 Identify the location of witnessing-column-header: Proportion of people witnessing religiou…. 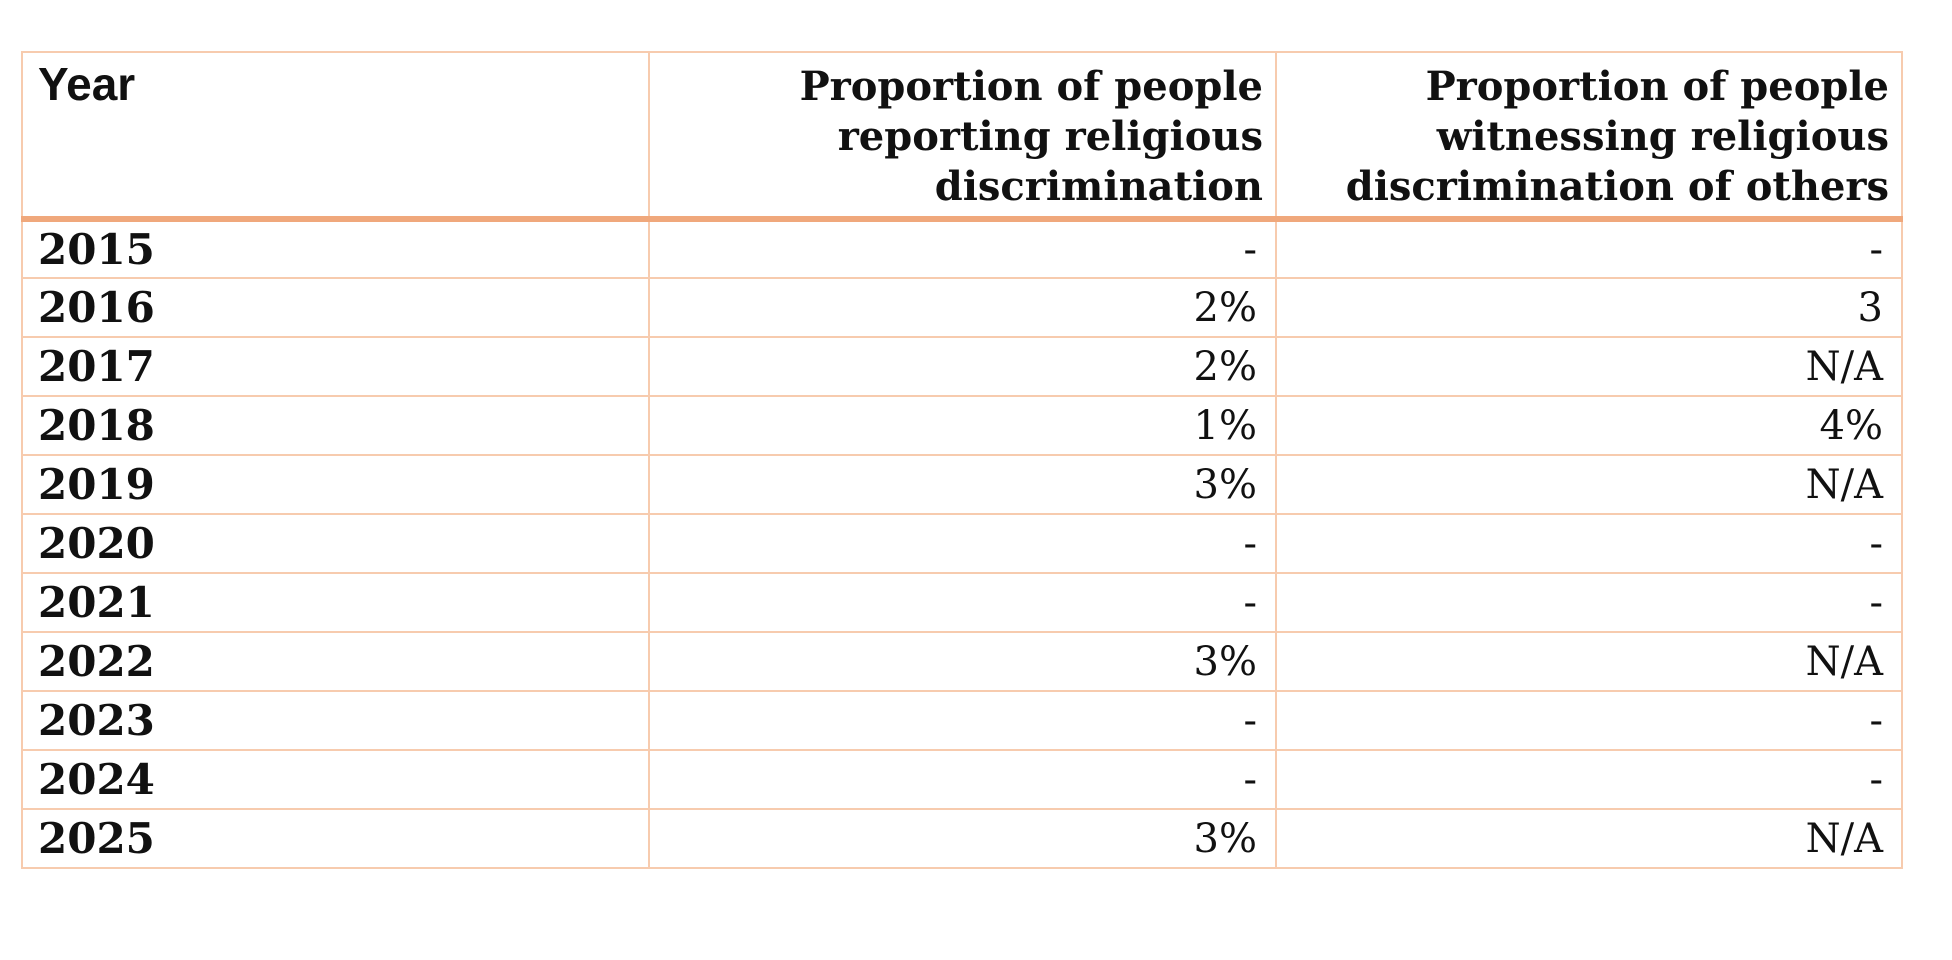
(1589, 136).